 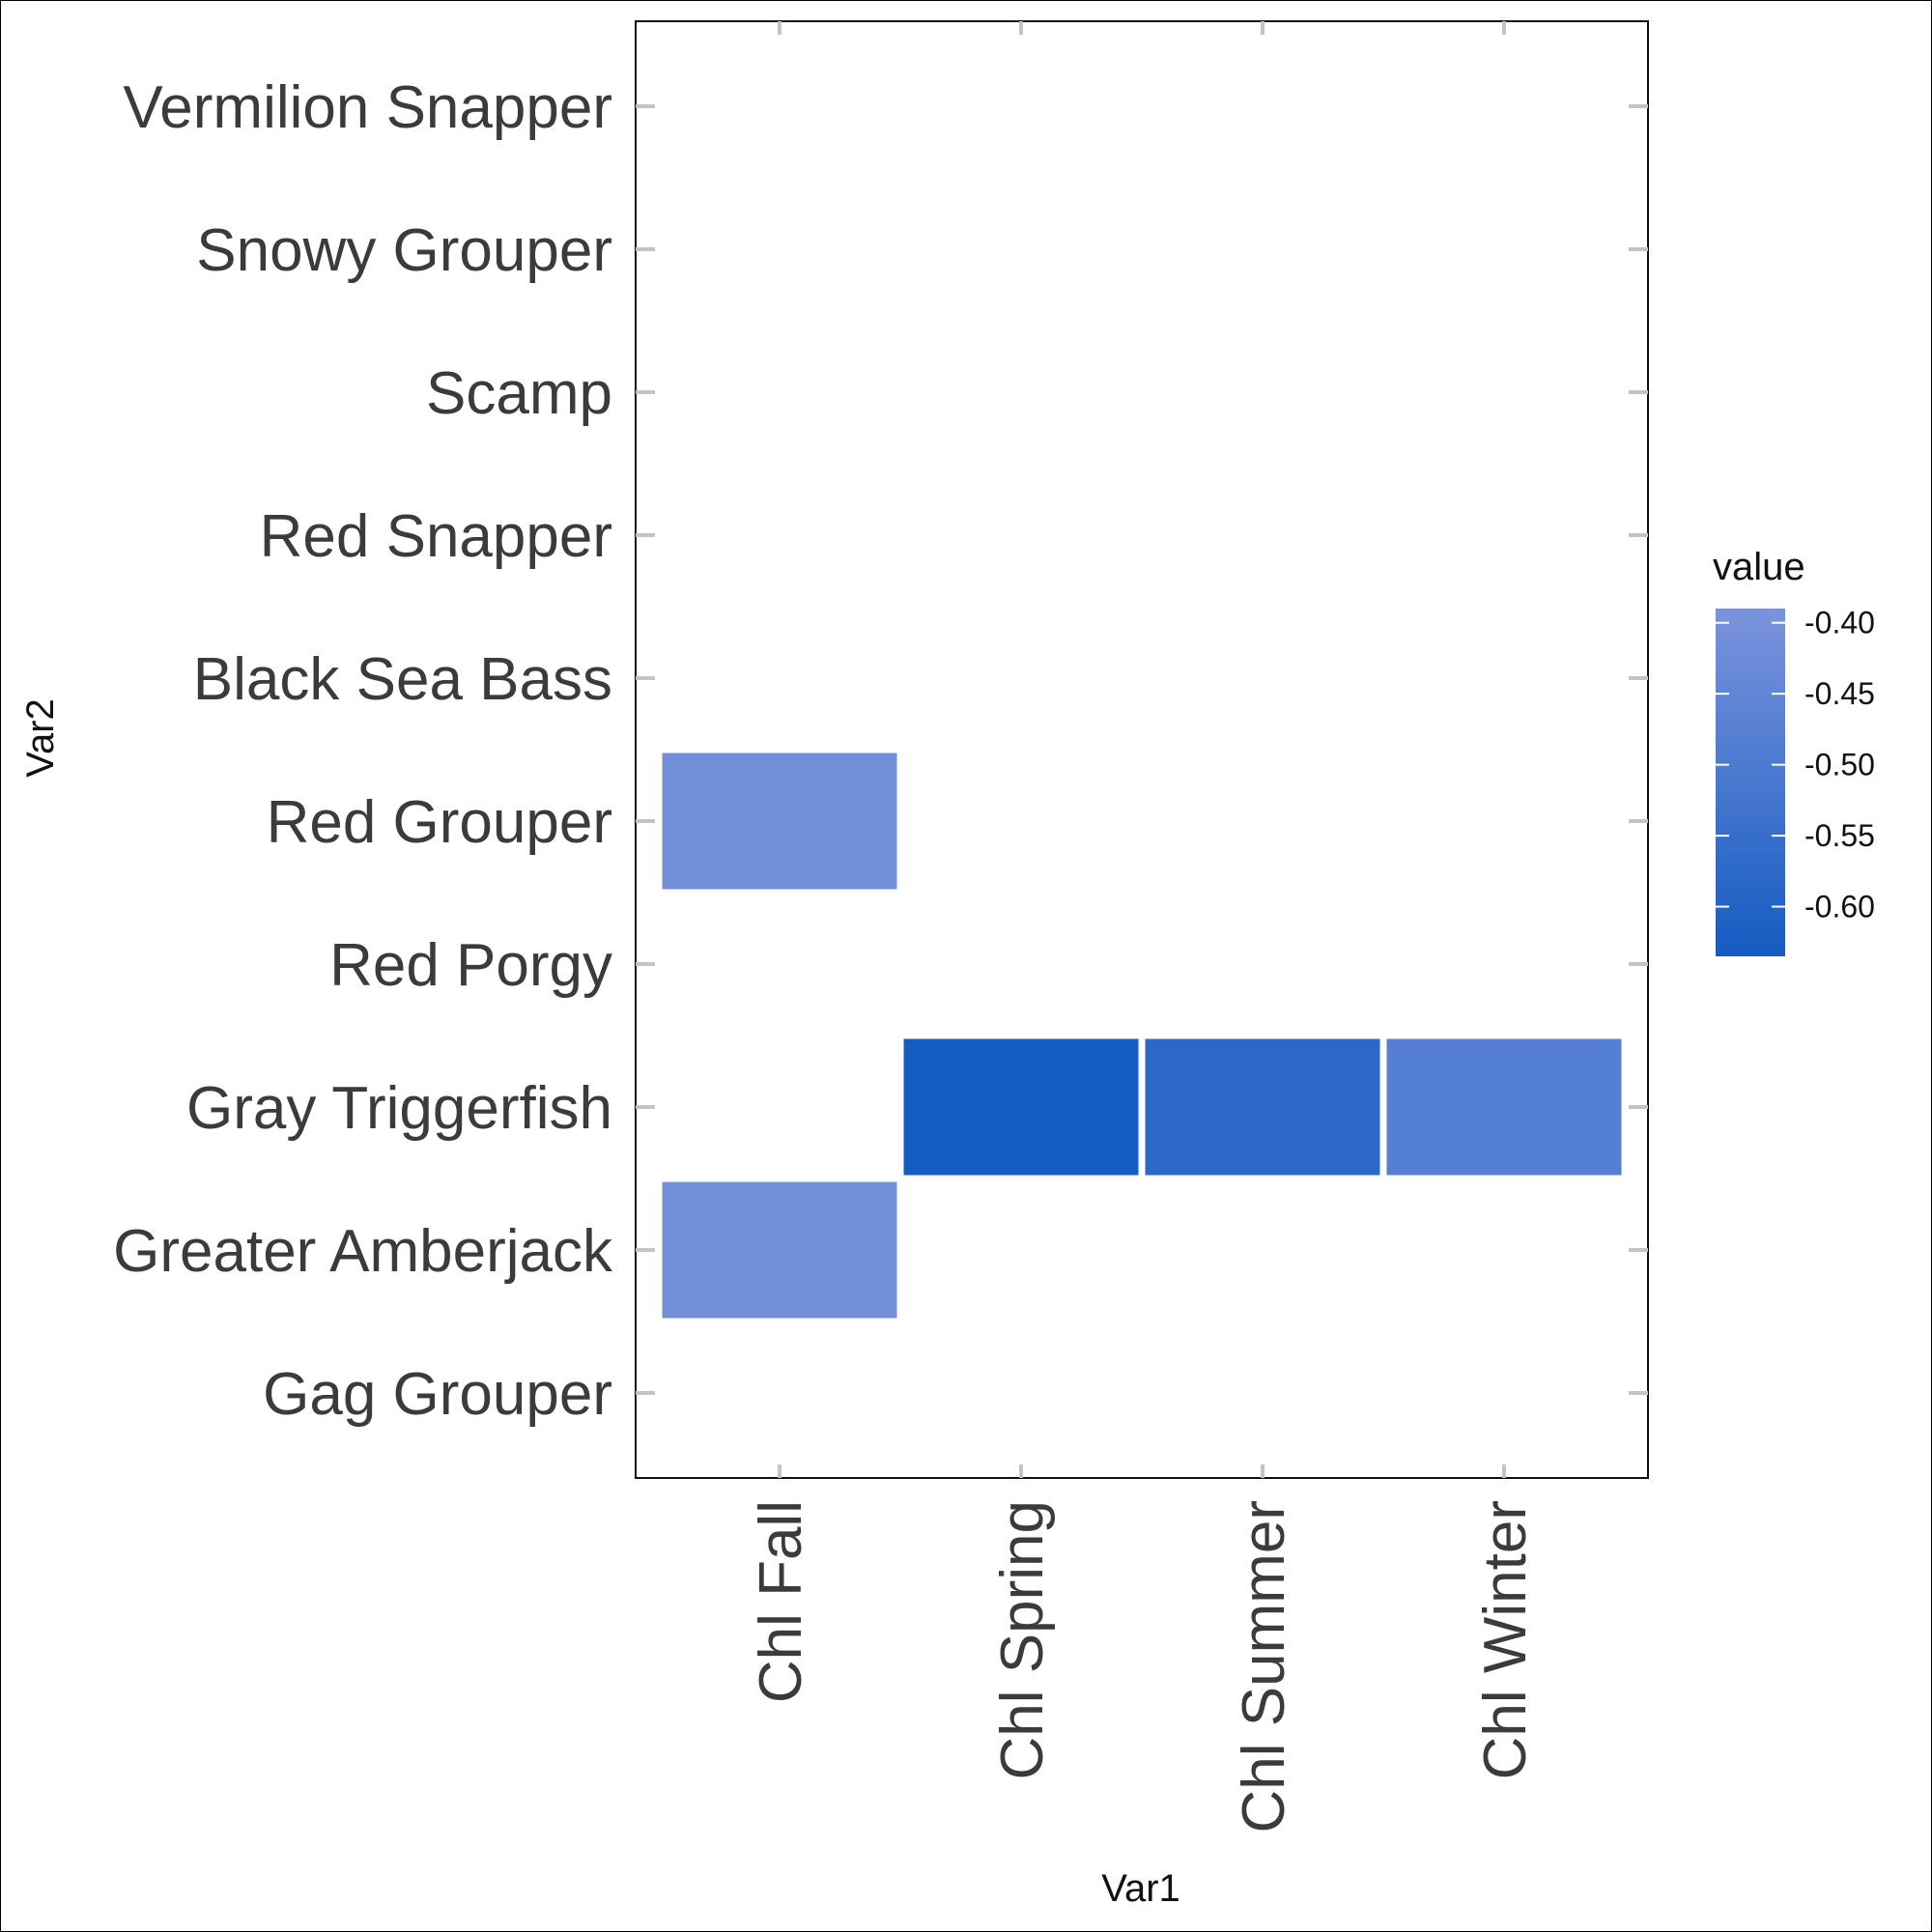 I want to click on y-tick-label: Red Snapper, so click(x=436, y=536).